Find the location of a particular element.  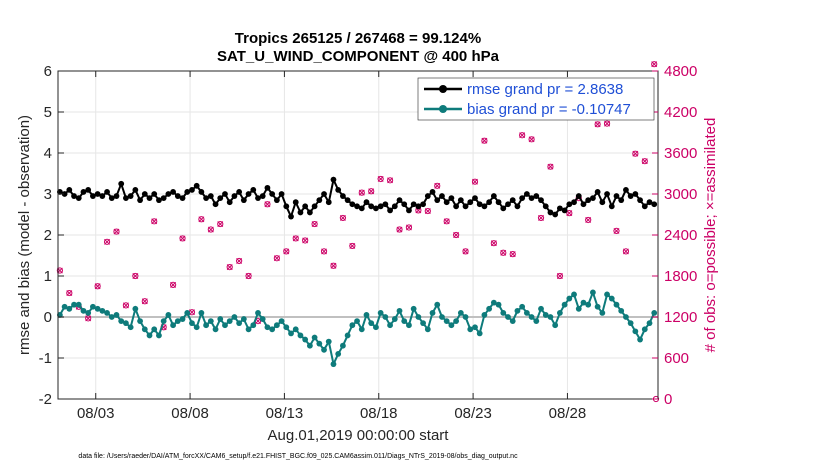

legend-bias-label: bias grand pr = -0.10747 is located at coordinates (549, 109).